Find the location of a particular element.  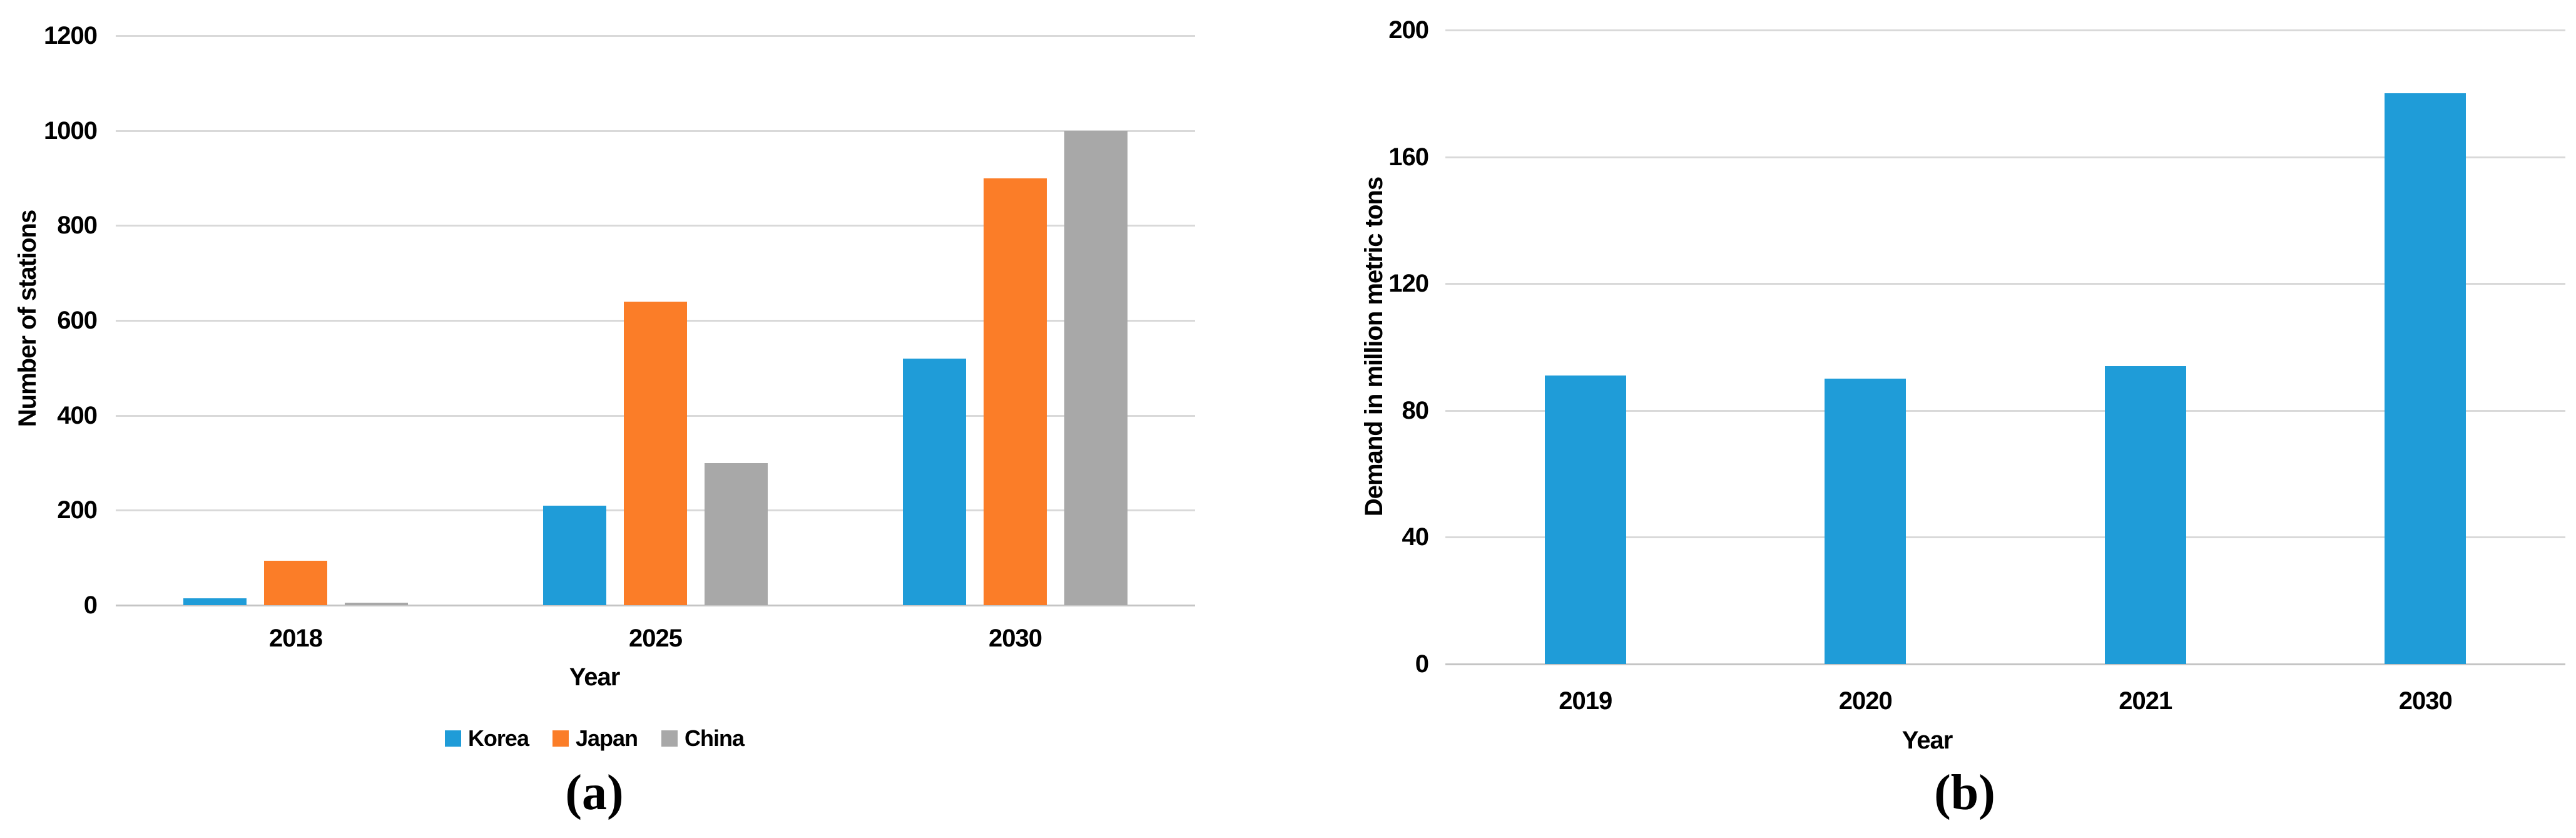

bar-a-2030-korea is located at coordinates (934, 481).